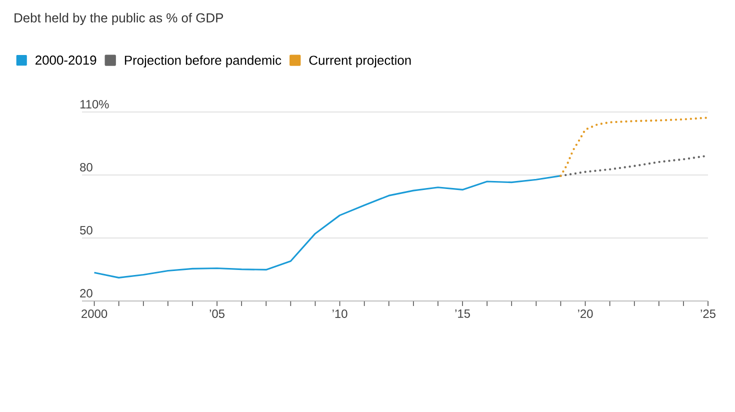 Image resolution: width=735 pixels, height=412 pixels. I want to click on x-tick-label: ’15, so click(462, 314).